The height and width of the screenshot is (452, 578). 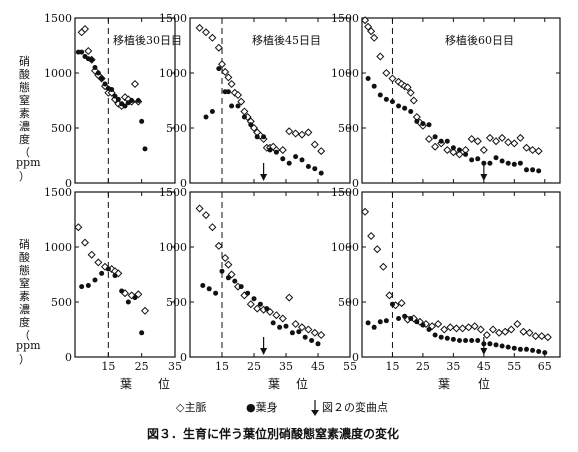 I want to click on x-tick-label: 25, so click(x=423, y=366).